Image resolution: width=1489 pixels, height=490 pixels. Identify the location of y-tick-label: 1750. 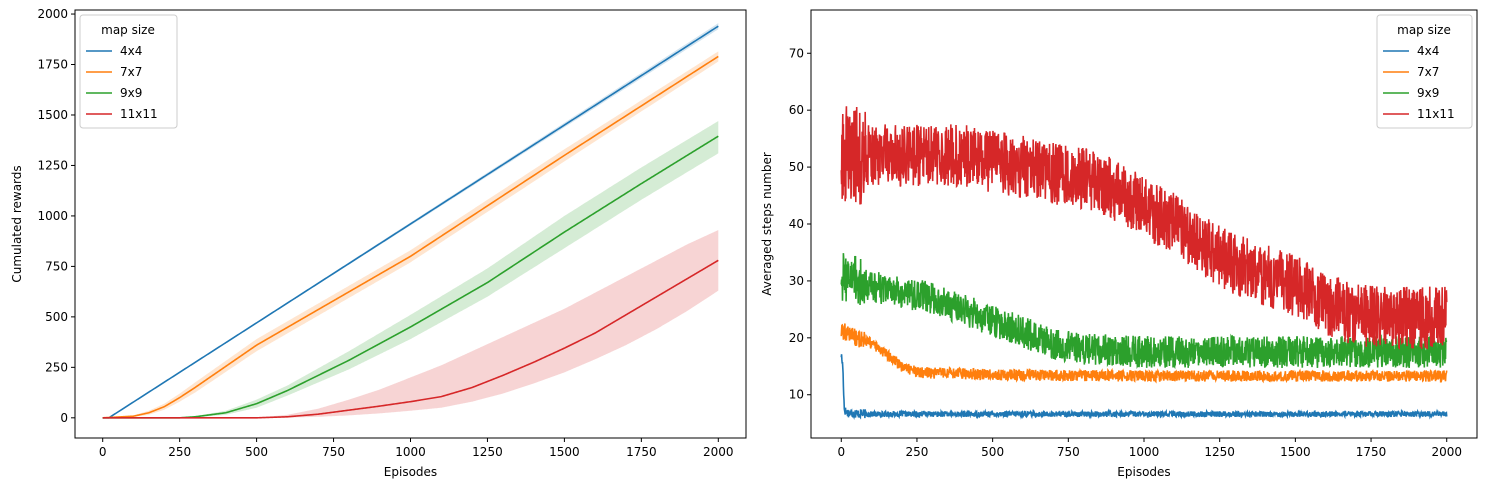
(52, 65).